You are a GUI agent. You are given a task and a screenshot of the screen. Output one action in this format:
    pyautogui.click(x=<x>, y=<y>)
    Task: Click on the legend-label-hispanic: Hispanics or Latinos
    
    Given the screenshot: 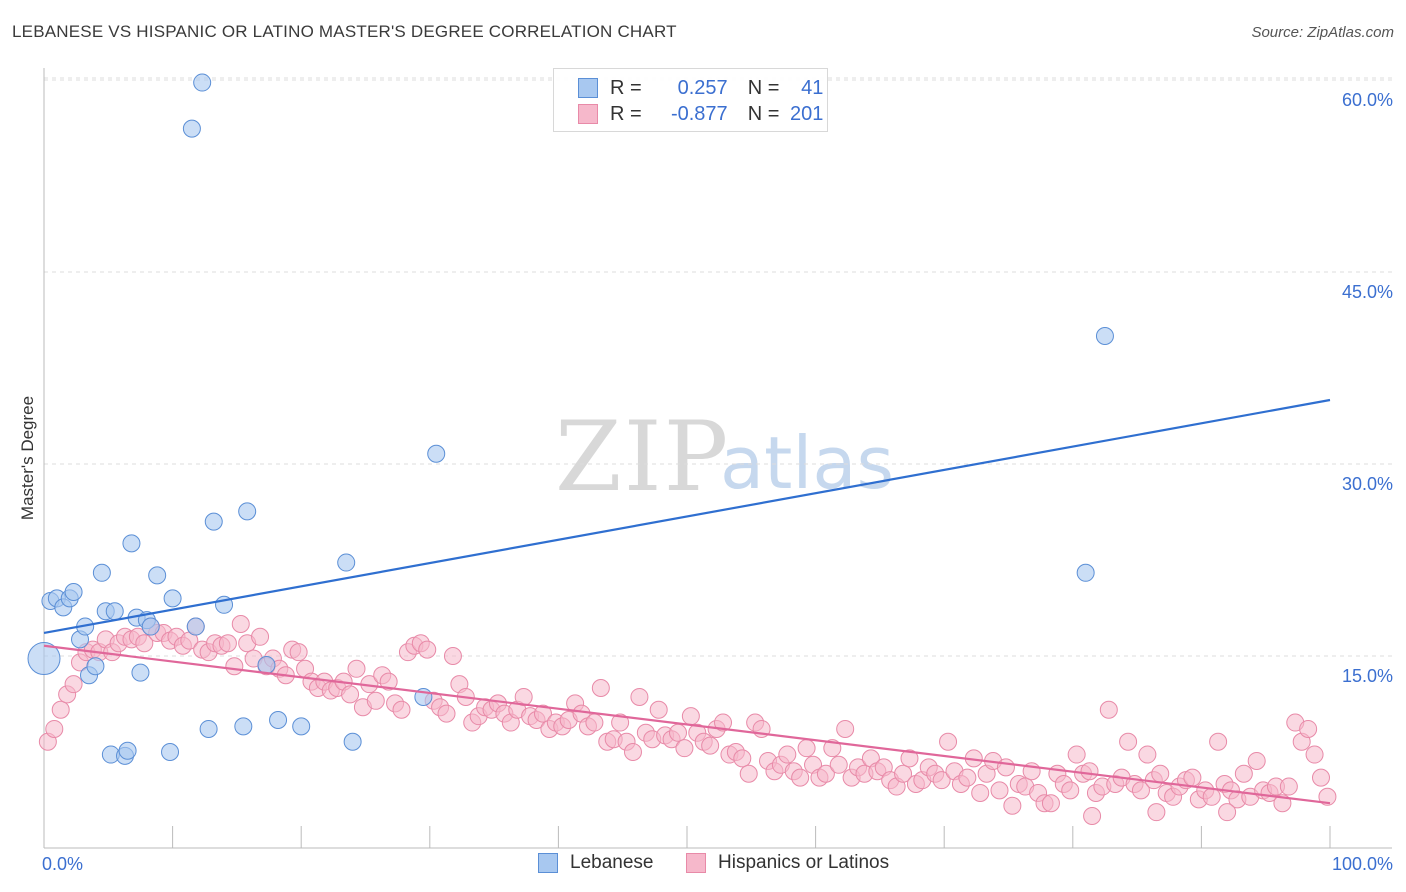 What is the action you would take?
    pyautogui.click(x=804, y=862)
    